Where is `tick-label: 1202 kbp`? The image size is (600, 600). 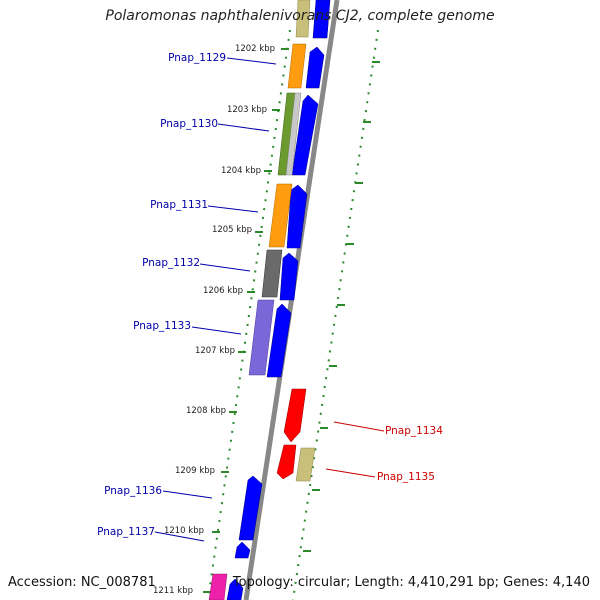
tick-label: 1202 kbp is located at coordinates (255, 49).